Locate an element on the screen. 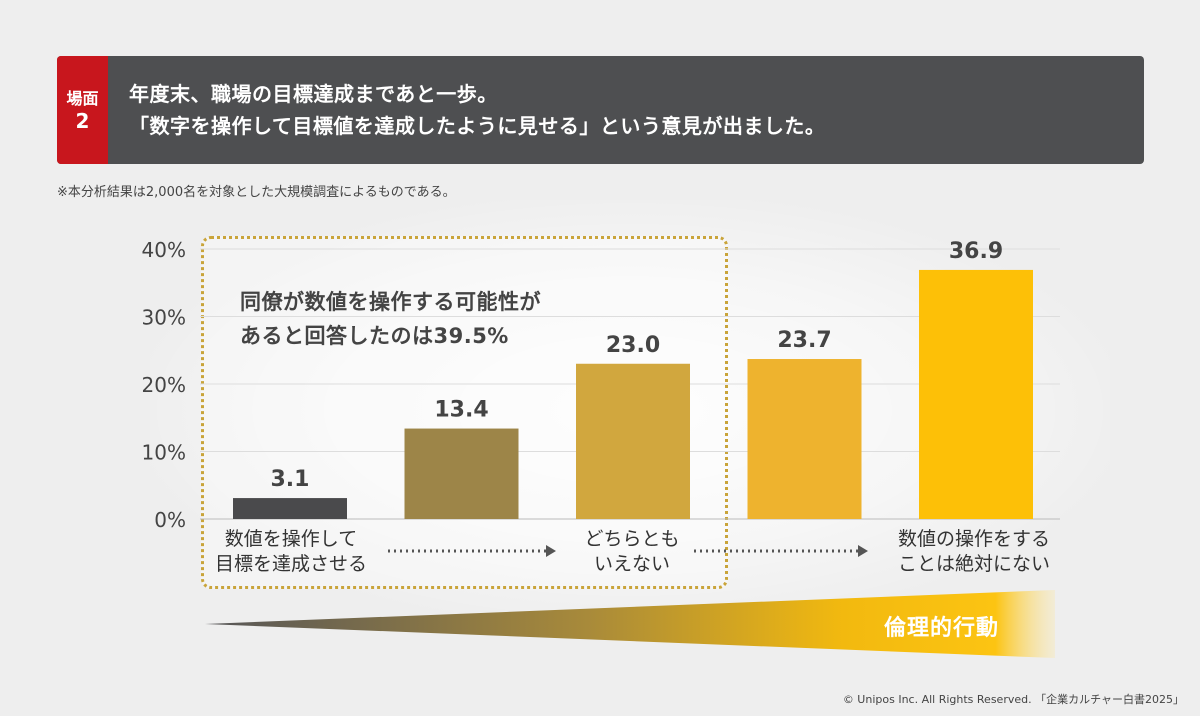  scale-label-middle: どちらとも いえない is located at coordinates (632, 552).